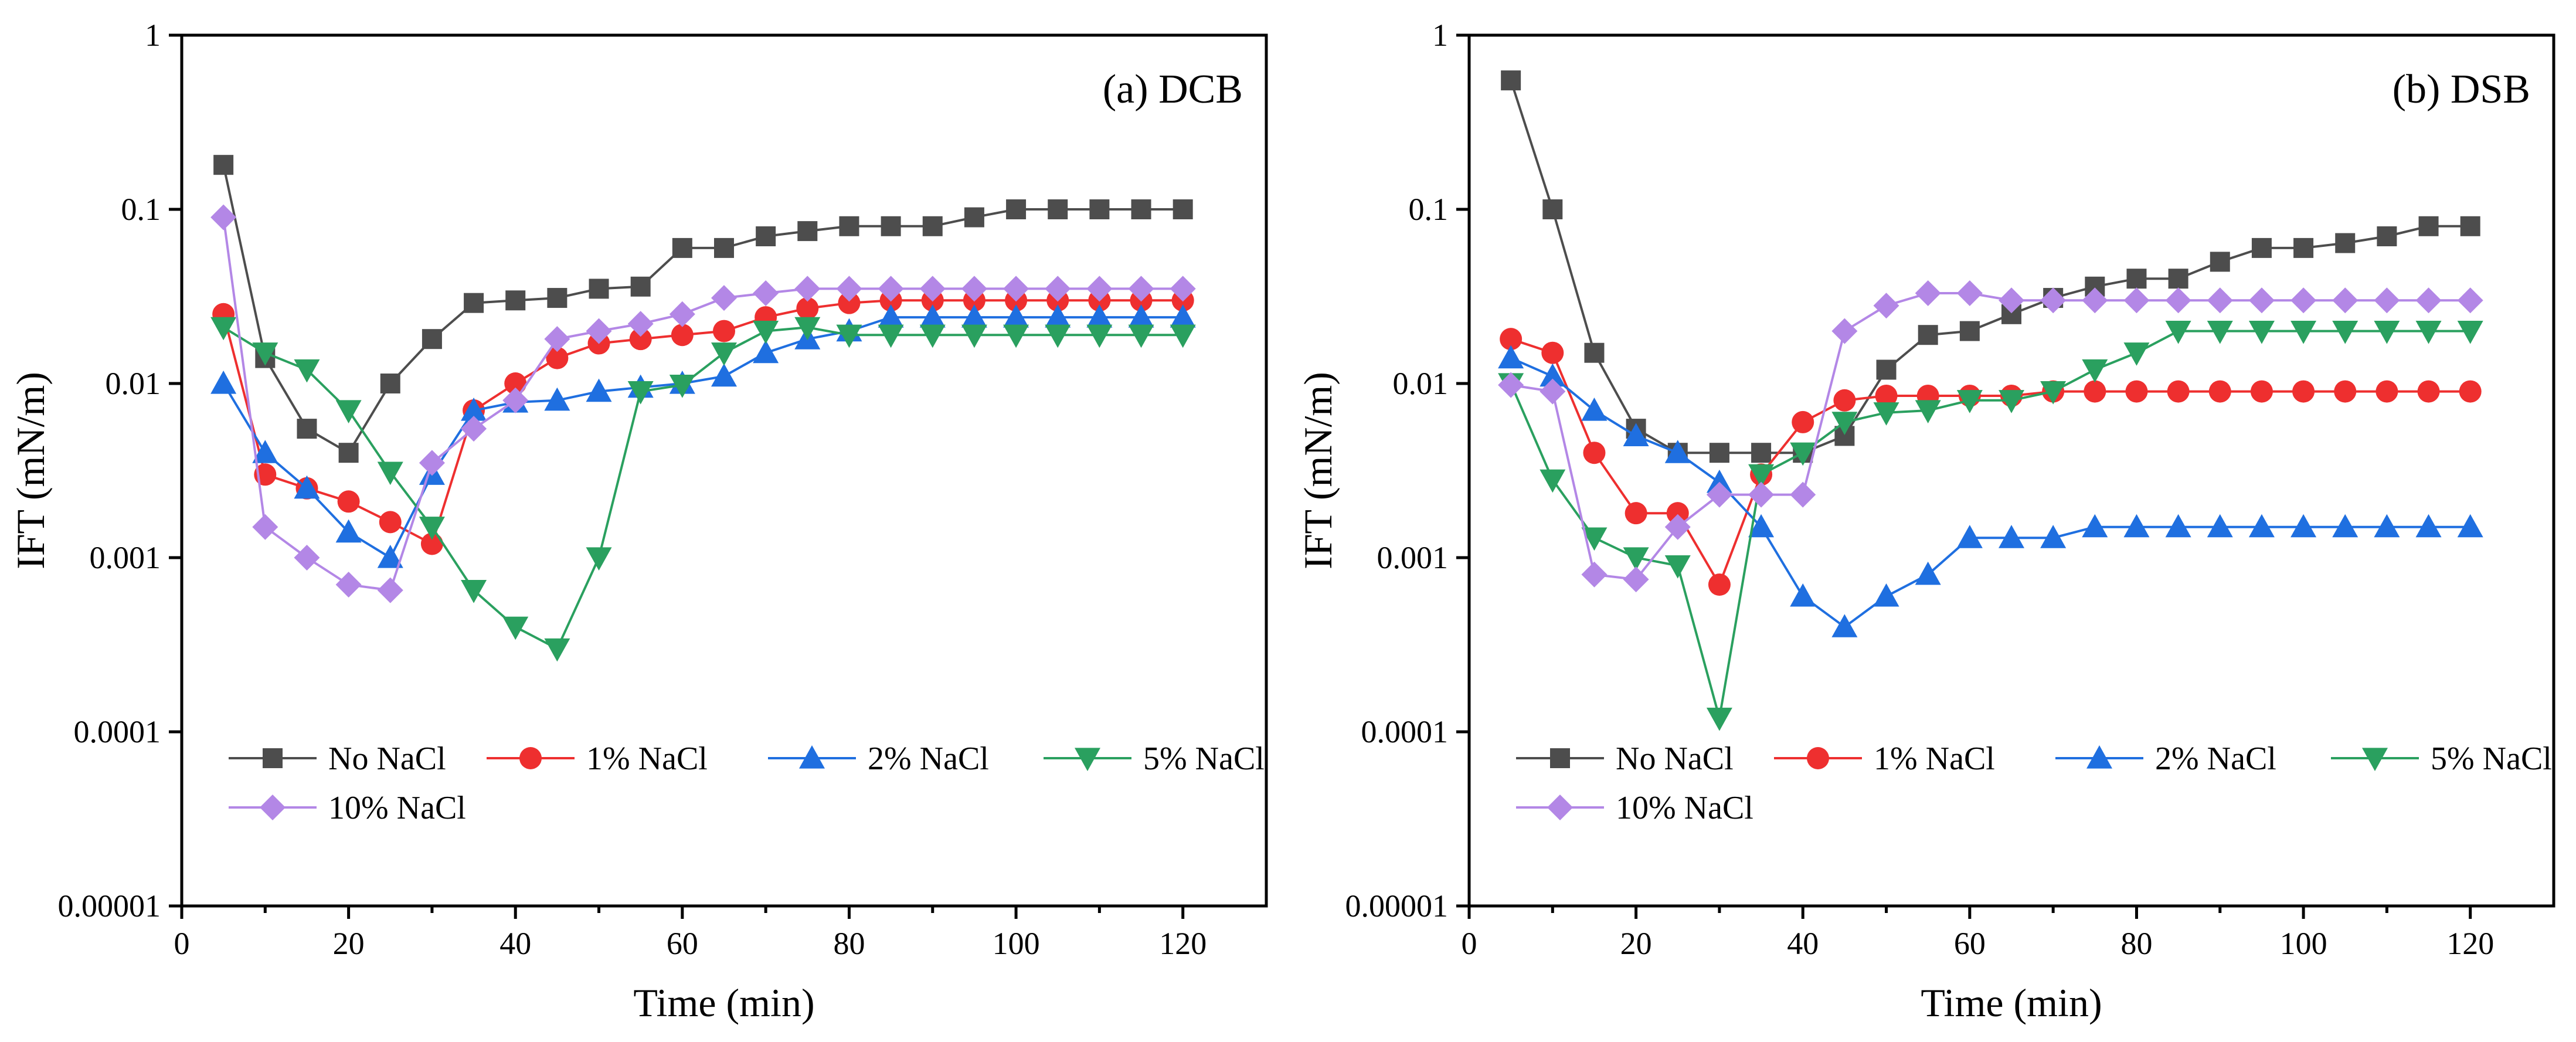 The width and height of the screenshot is (2576, 1042). I want to click on series-line-5pct-nacl, so click(1990, 524).